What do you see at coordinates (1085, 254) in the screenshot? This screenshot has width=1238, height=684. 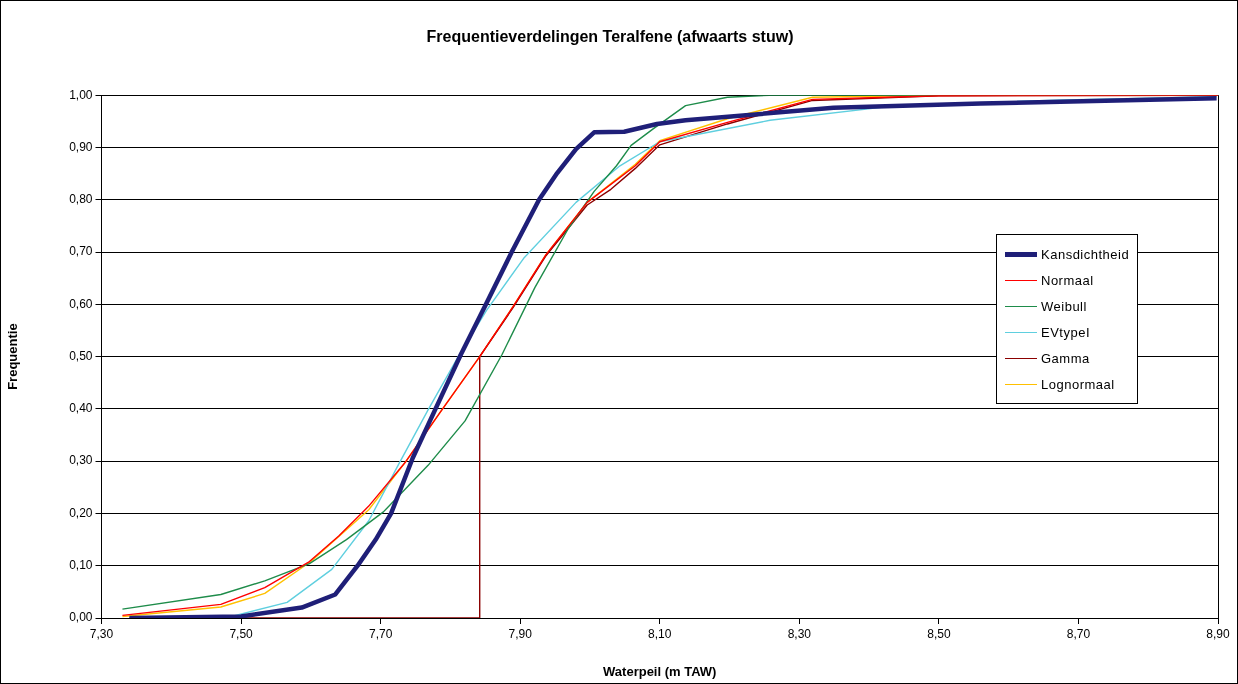 I see `legend-label: Kansdichtheid` at bounding box center [1085, 254].